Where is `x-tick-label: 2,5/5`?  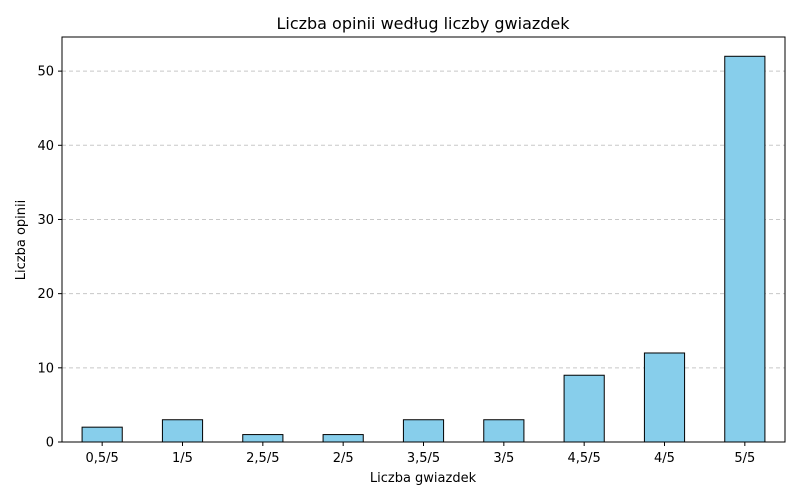 x-tick-label: 2,5/5 is located at coordinates (262, 458).